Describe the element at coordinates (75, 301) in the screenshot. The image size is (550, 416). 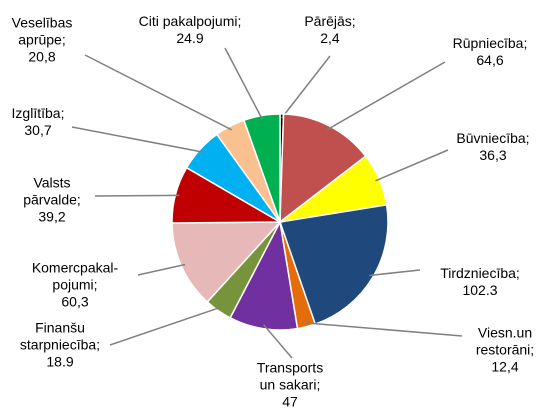
I see `value-label: 60,3` at that location.